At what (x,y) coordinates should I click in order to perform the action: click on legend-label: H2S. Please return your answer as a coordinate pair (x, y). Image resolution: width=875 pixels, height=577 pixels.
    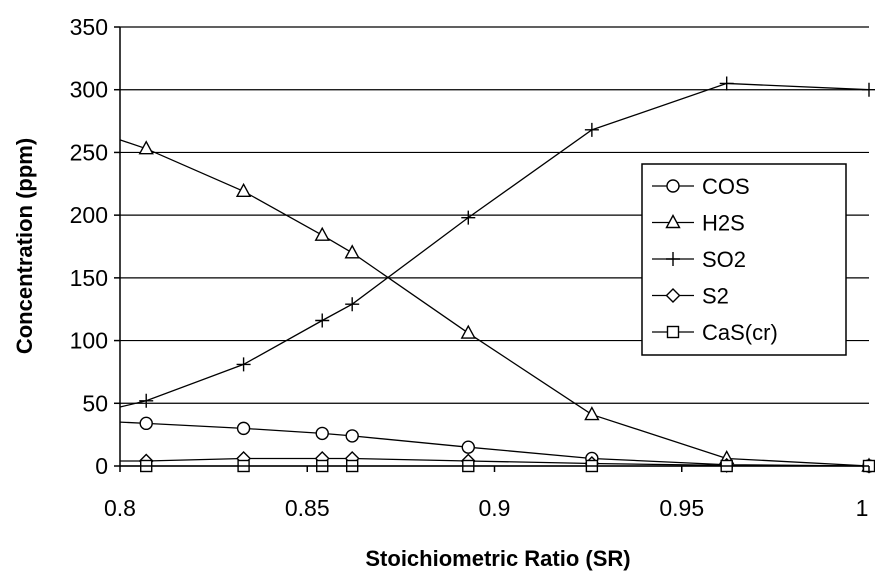
    Looking at the image, I should click on (723, 223).